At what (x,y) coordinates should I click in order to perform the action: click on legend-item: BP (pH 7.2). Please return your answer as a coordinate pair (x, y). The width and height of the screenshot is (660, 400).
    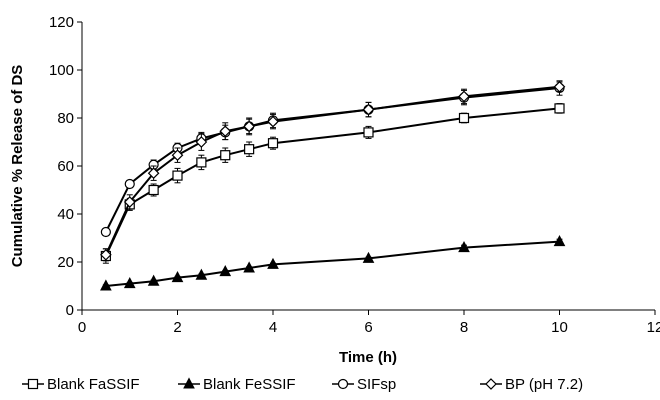
    Looking at the image, I should click on (531, 384).